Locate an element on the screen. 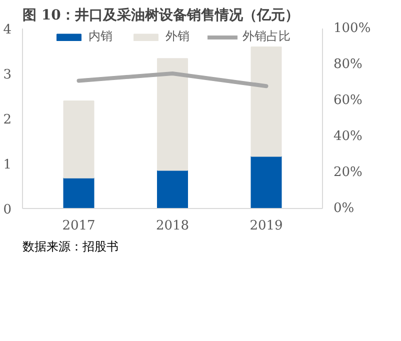  y2-tick-label: 100% is located at coordinates (352, 28).